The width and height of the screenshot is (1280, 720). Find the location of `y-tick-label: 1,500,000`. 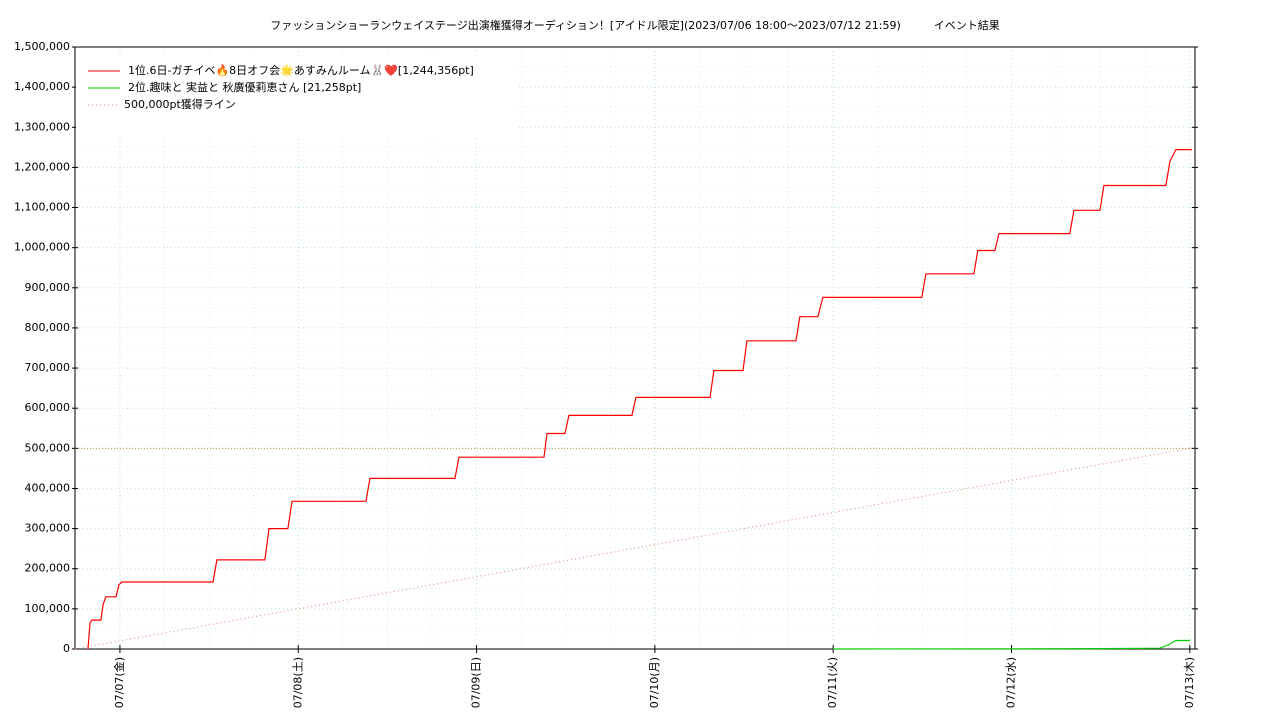

y-tick-label: 1,500,000 is located at coordinates (42, 46).